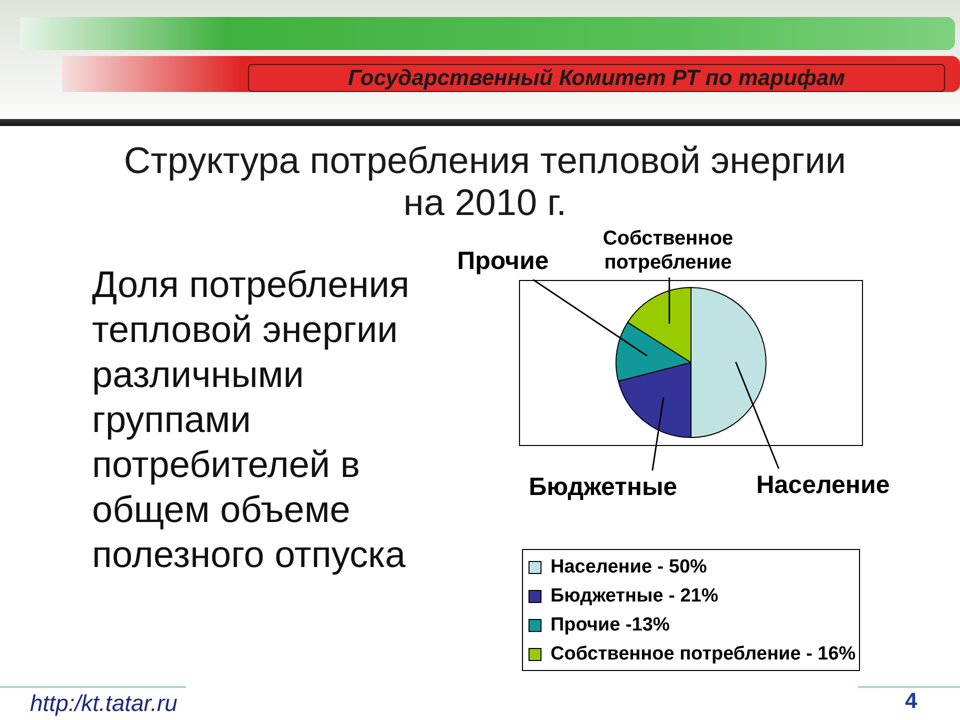  I want to click on text: Бюджетные, so click(603, 486).